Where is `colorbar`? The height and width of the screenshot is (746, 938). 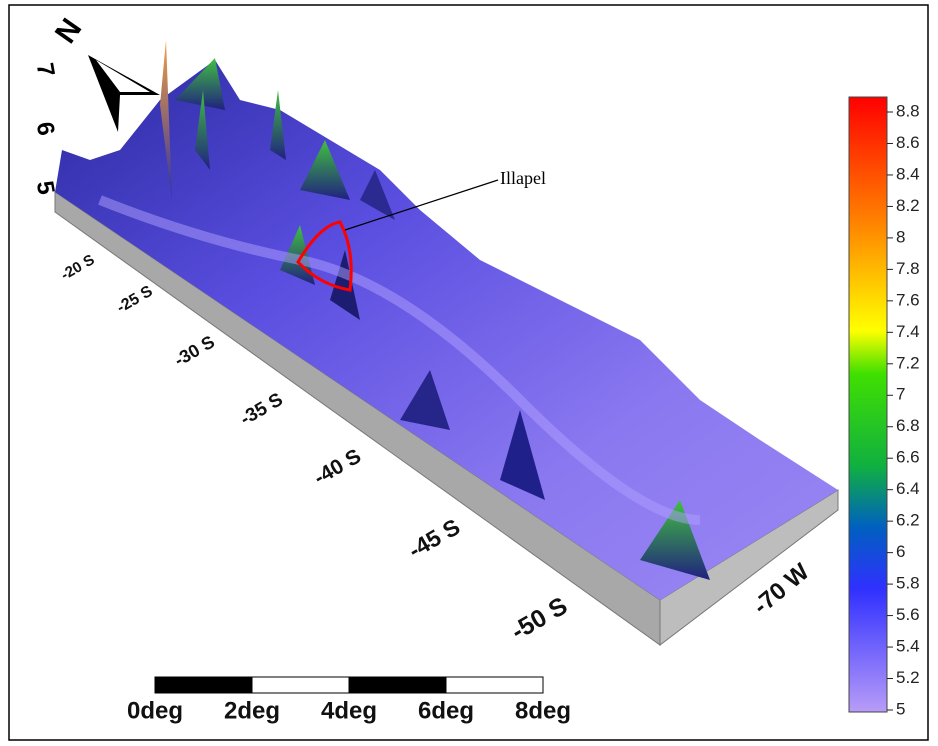
colorbar is located at coordinates (868, 404).